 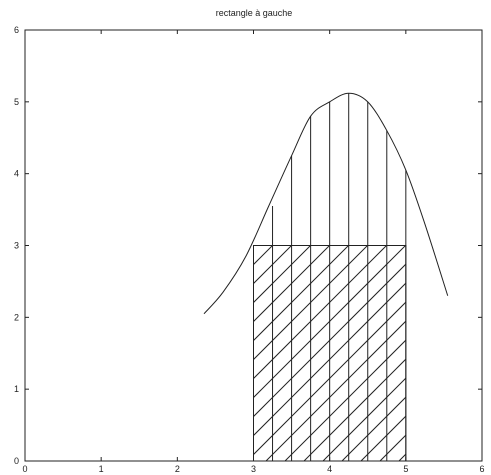 I want to click on y-tick-label: 6, so click(x=16, y=30).